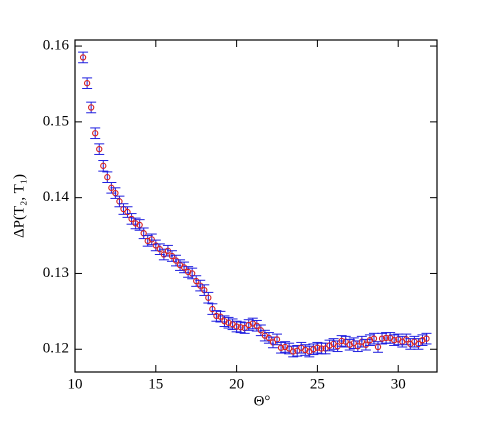  Describe the element at coordinates (155, 384) in the screenshot. I see `x-tick-label: 15` at that location.